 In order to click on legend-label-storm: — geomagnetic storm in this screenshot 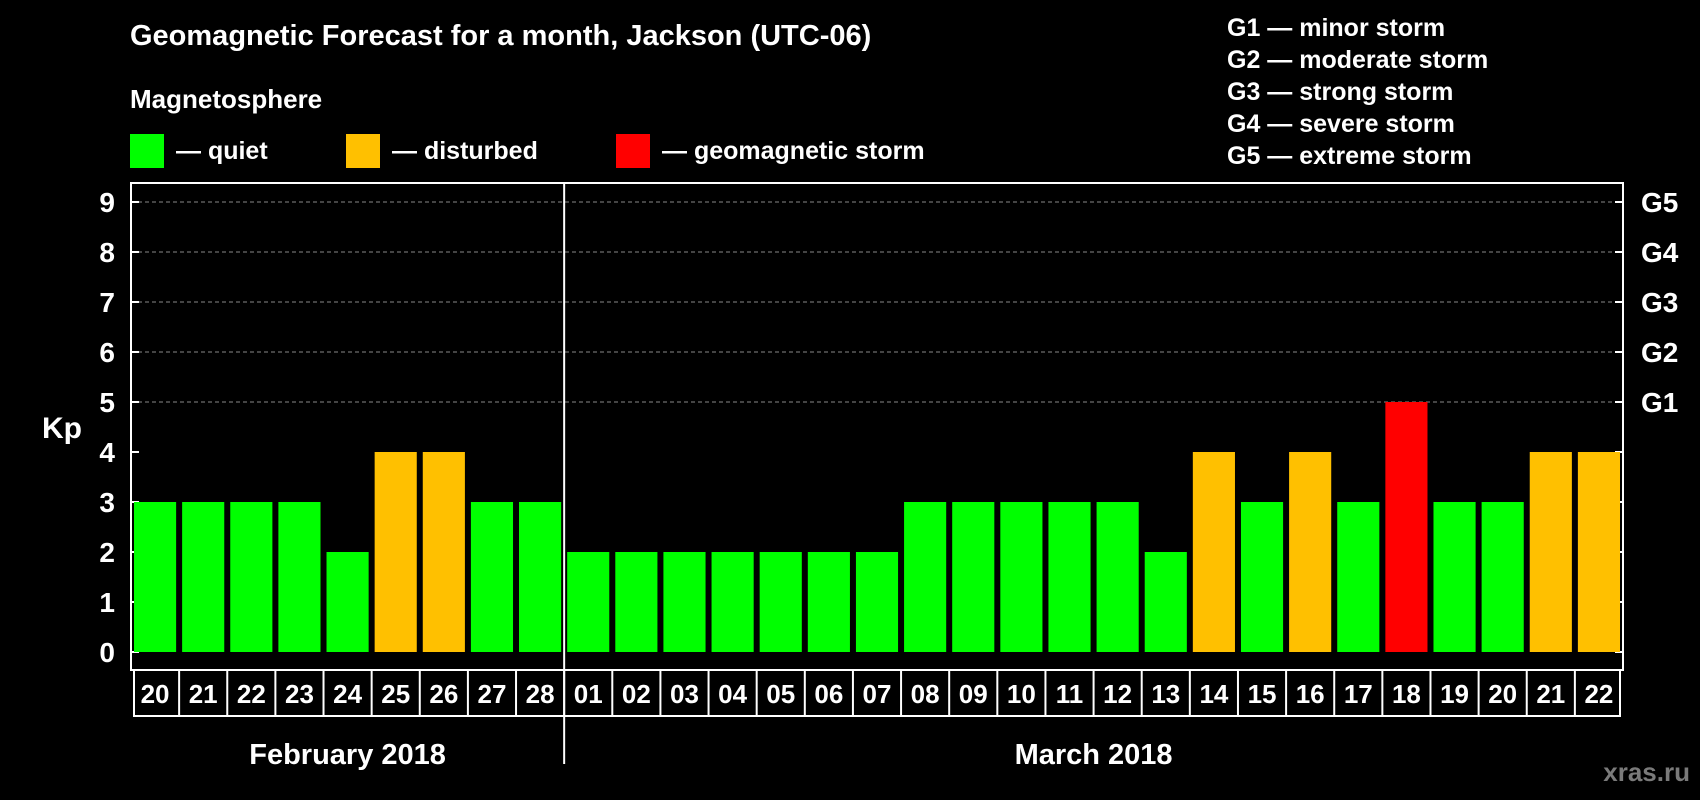, I will do `click(793, 150)`.